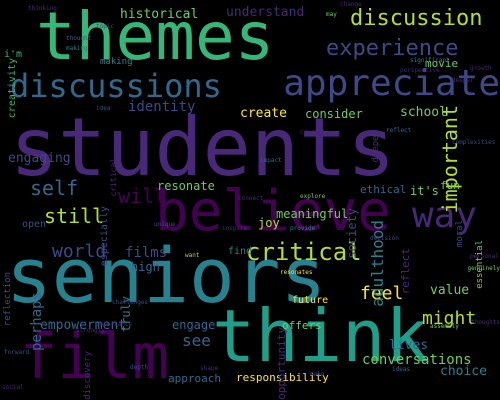  Describe the element at coordinates (313, 132) in the screenshot. I see `tiny-word: crucial` at that location.